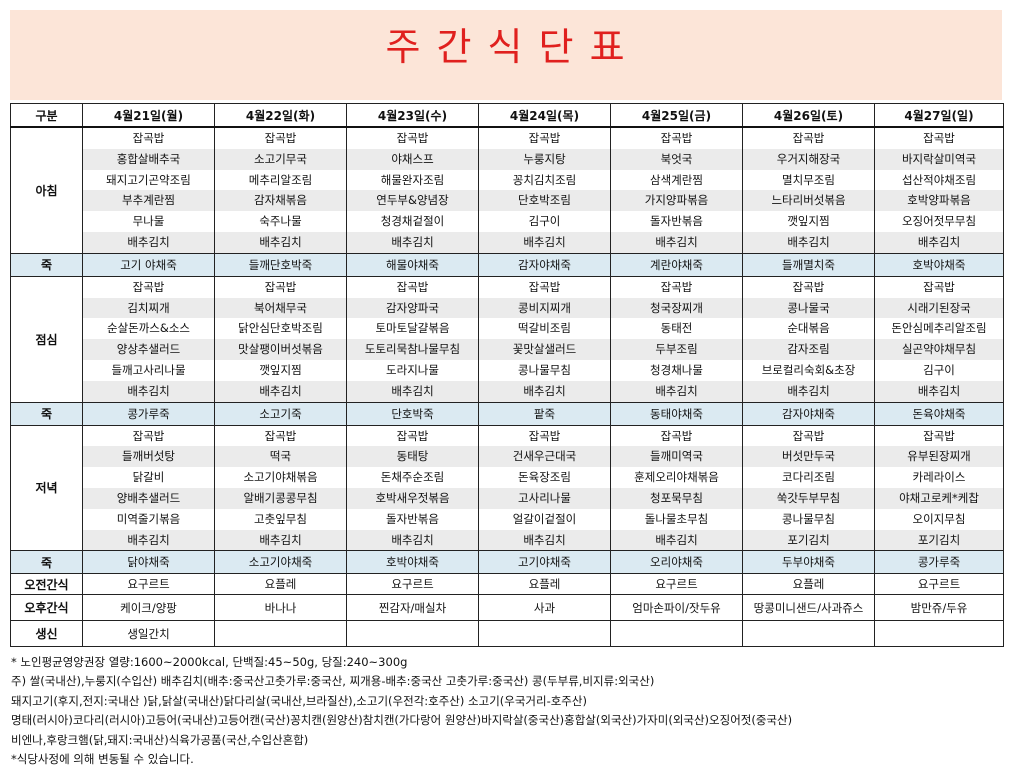 Image resolution: width=1017 pixels, height=771 pixels. Describe the element at coordinates (808, 477) in the screenshot. I see `menu-item: 코다리조림` at that location.